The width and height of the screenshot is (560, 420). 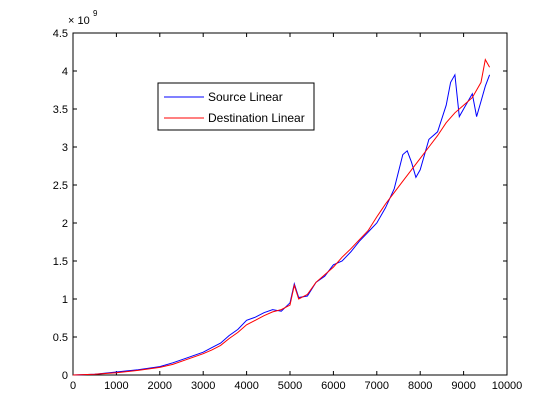 I want to click on legend-label-destination: Destination Linear, so click(x=256, y=118).